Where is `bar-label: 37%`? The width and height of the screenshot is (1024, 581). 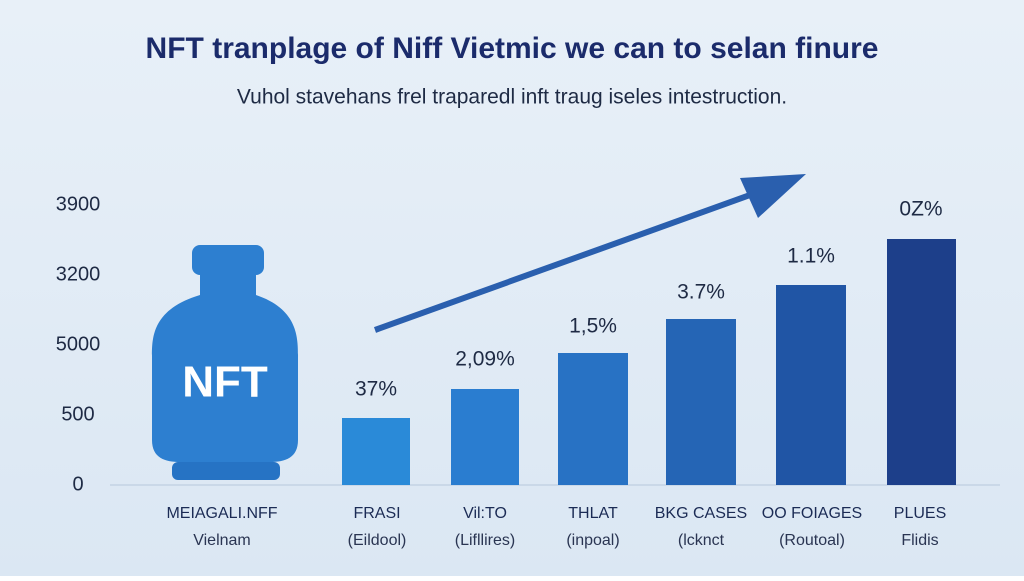
bar-label: 37% is located at coordinates (376, 389).